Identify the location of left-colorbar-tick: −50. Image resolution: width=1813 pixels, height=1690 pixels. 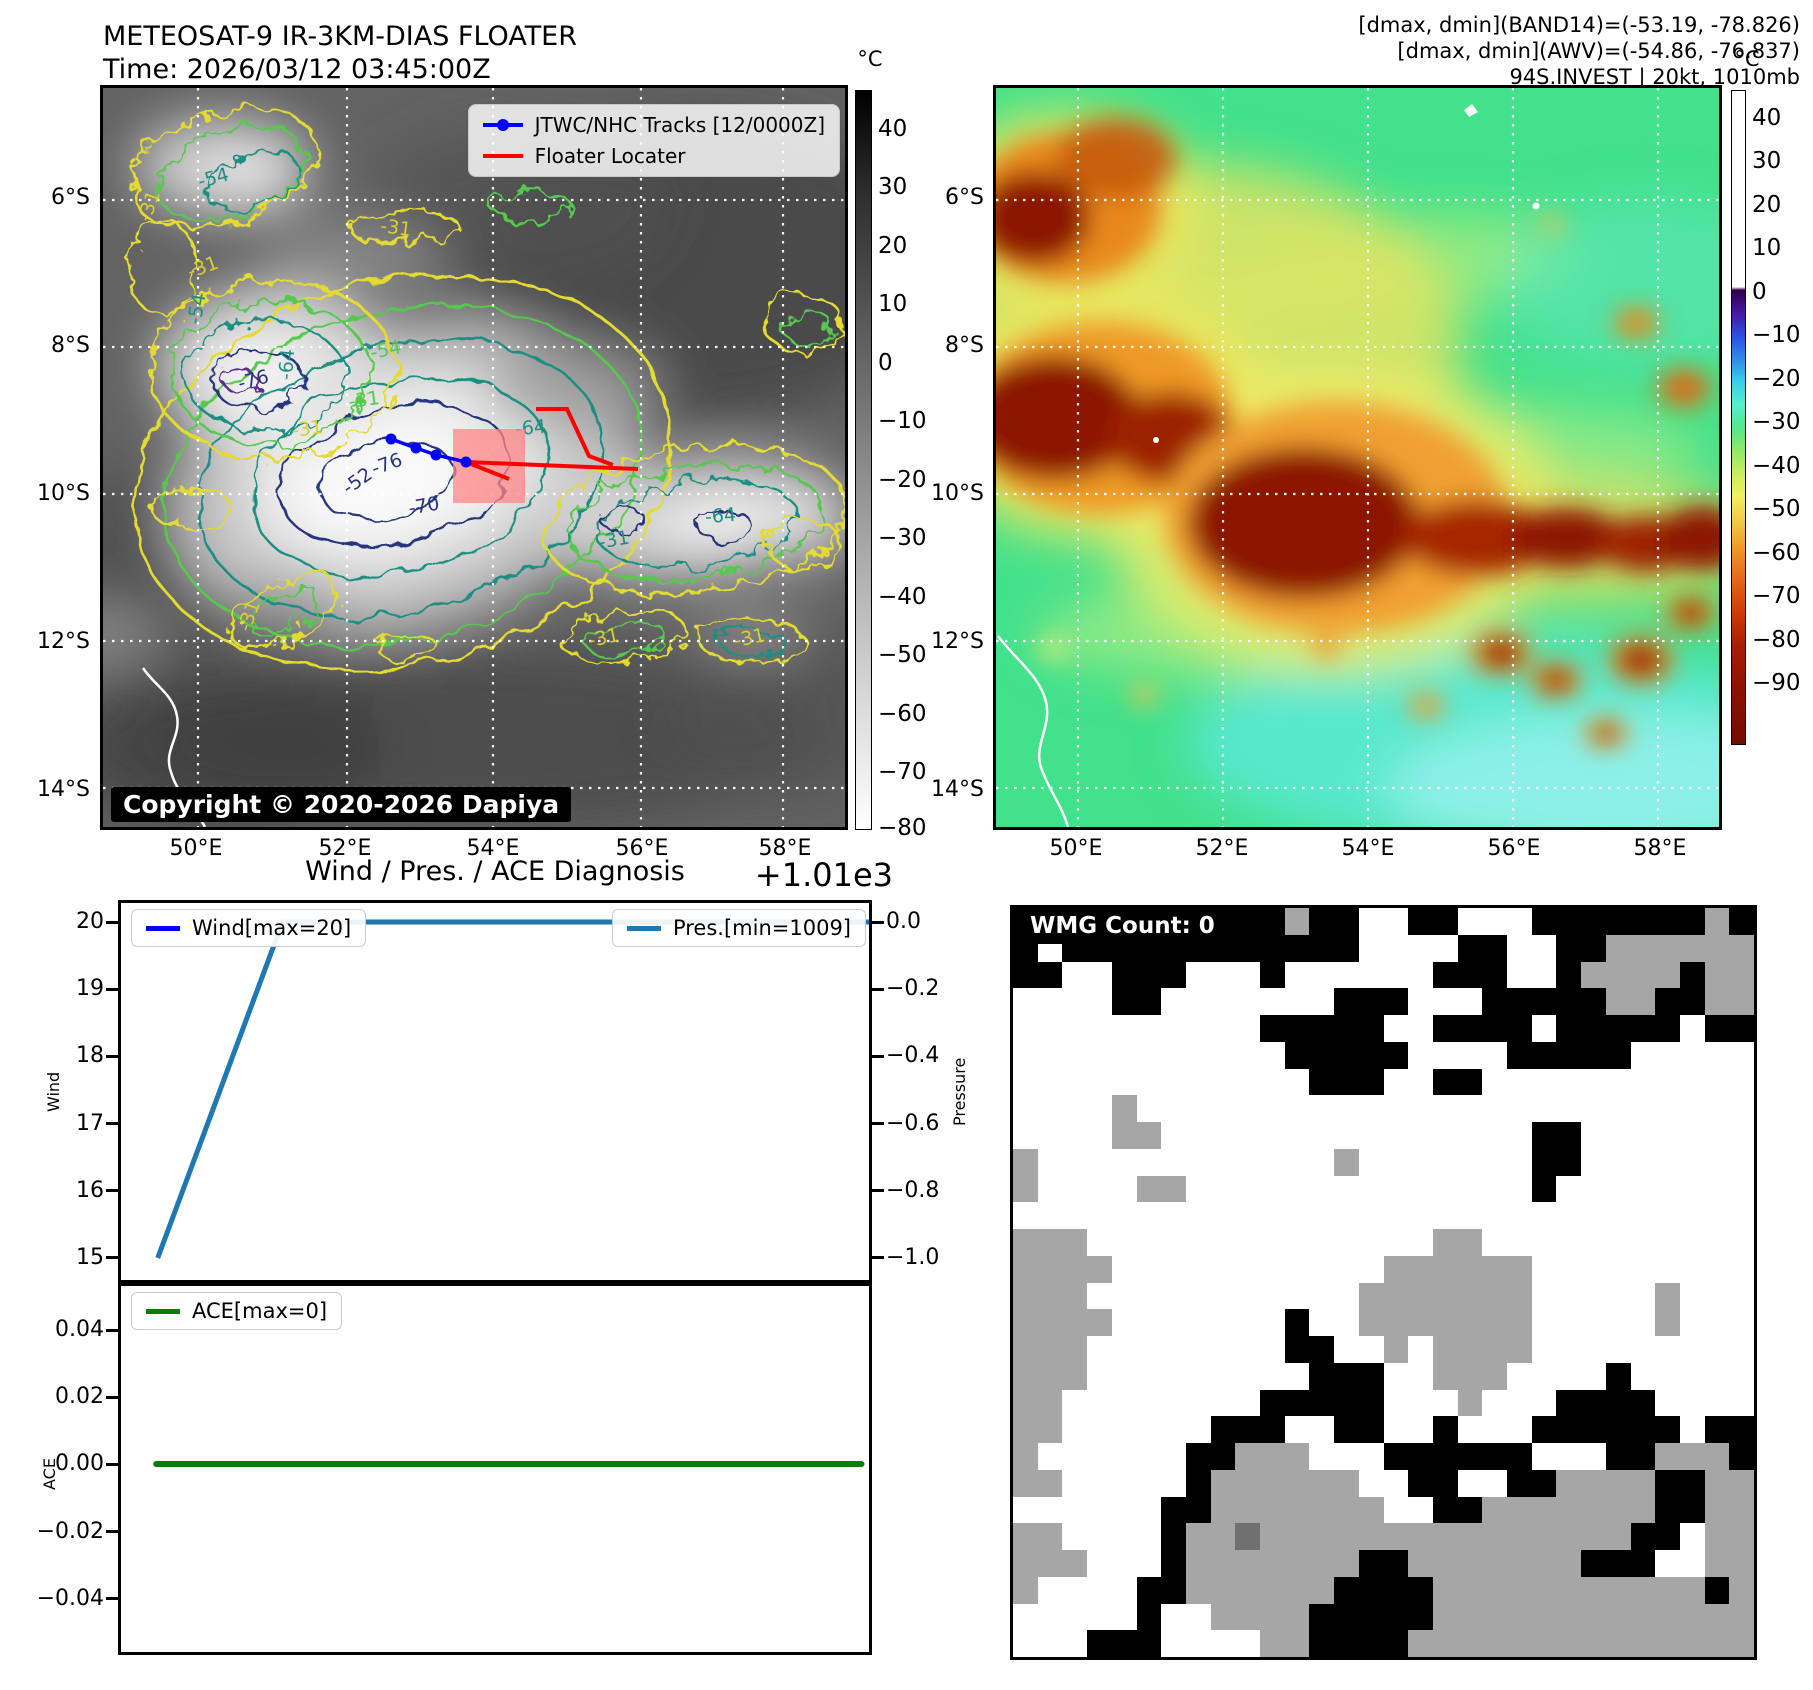
(902, 655).